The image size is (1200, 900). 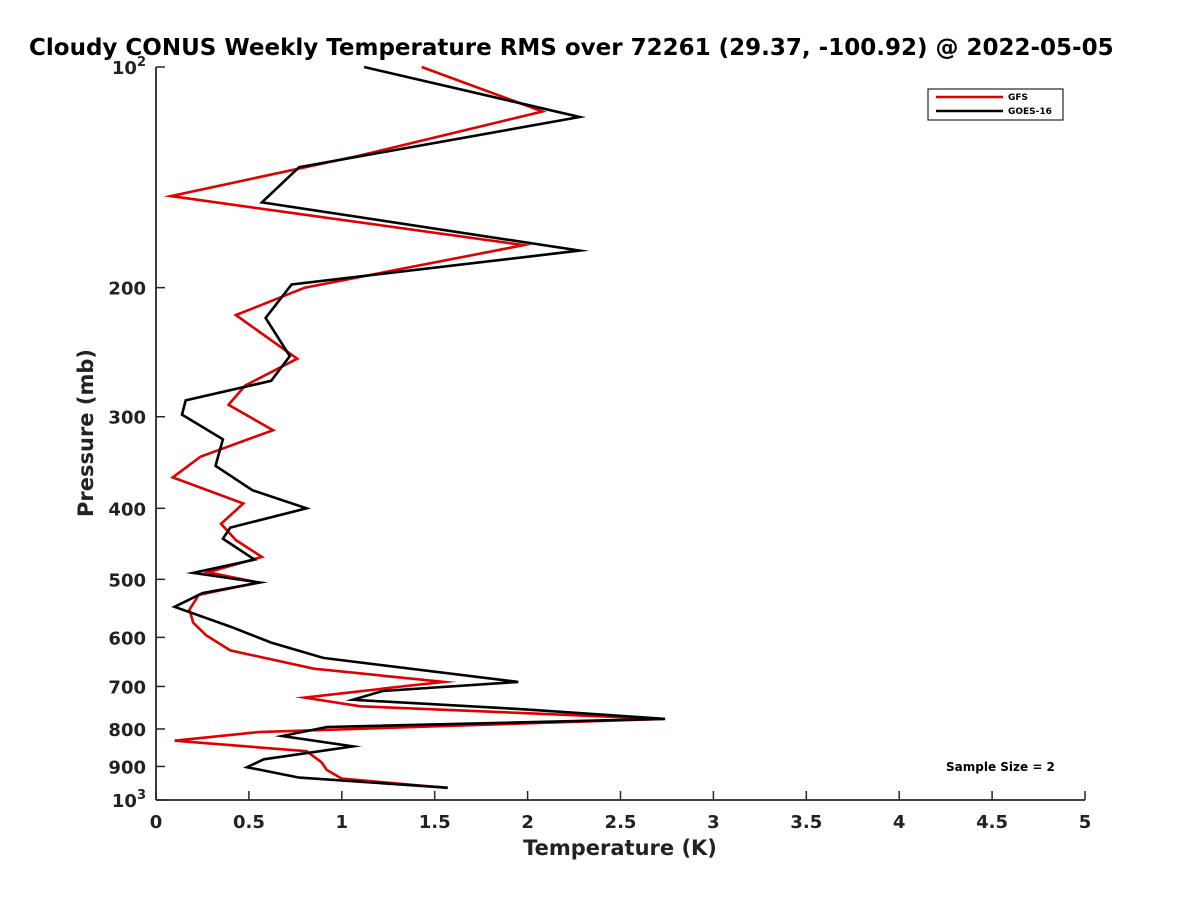 I want to click on y-tick-label: 800, so click(x=127, y=730).